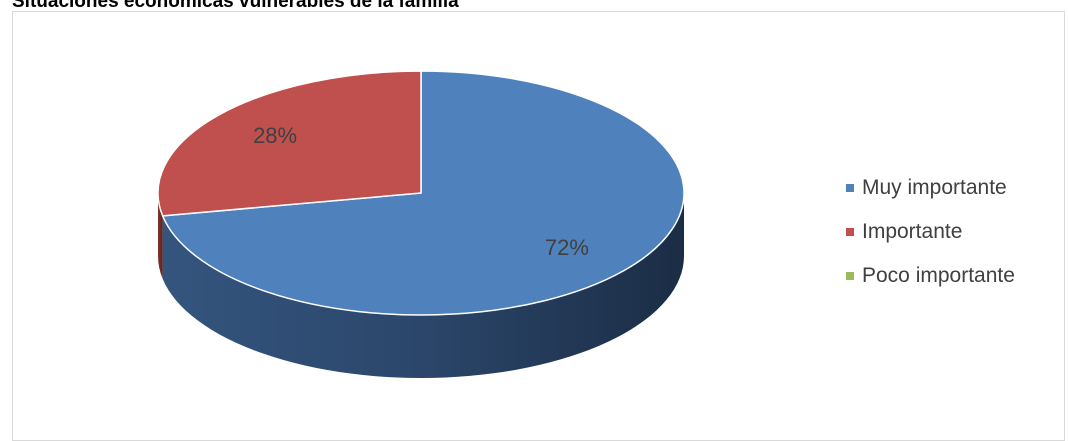 Image resolution: width=1068 pixels, height=441 pixels. What do you see at coordinates (934, 187) in the screenshot?
I see `legend-label-muy-importante: Muy importante` at bounding box center [934, 187].